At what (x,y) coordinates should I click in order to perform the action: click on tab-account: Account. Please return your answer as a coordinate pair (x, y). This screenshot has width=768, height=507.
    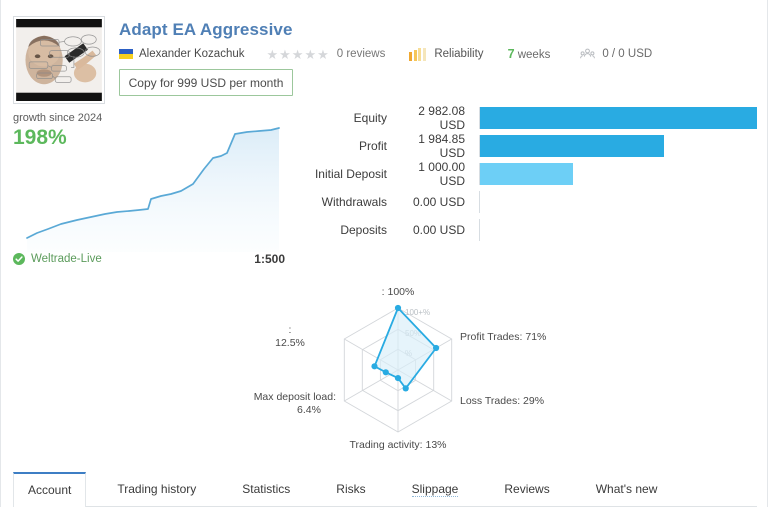
    Looking at the image, I should click on (50, 489).